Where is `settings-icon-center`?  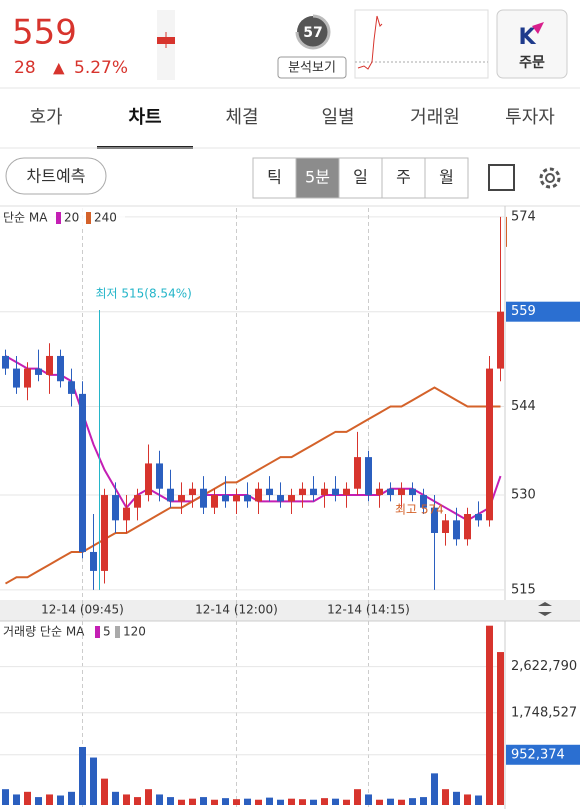
settings-icon-center is located at coordinates (550, 178).